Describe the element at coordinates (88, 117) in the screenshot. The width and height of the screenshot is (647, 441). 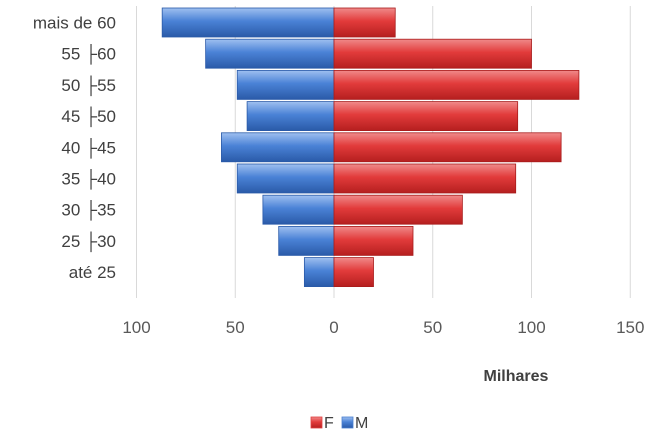
I see `category-label: 45 ├50` at that location.